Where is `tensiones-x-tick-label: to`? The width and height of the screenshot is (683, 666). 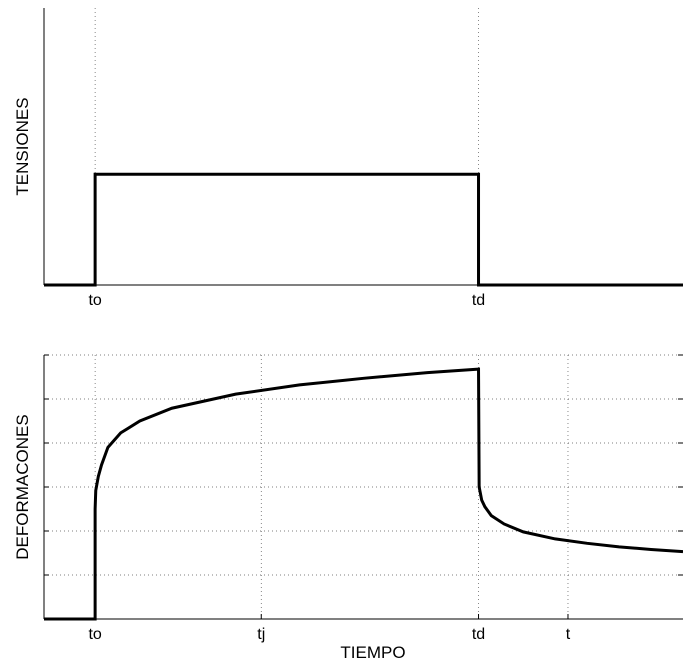
tensiones-x-tick-label: to is located at coordinates (94, 300).